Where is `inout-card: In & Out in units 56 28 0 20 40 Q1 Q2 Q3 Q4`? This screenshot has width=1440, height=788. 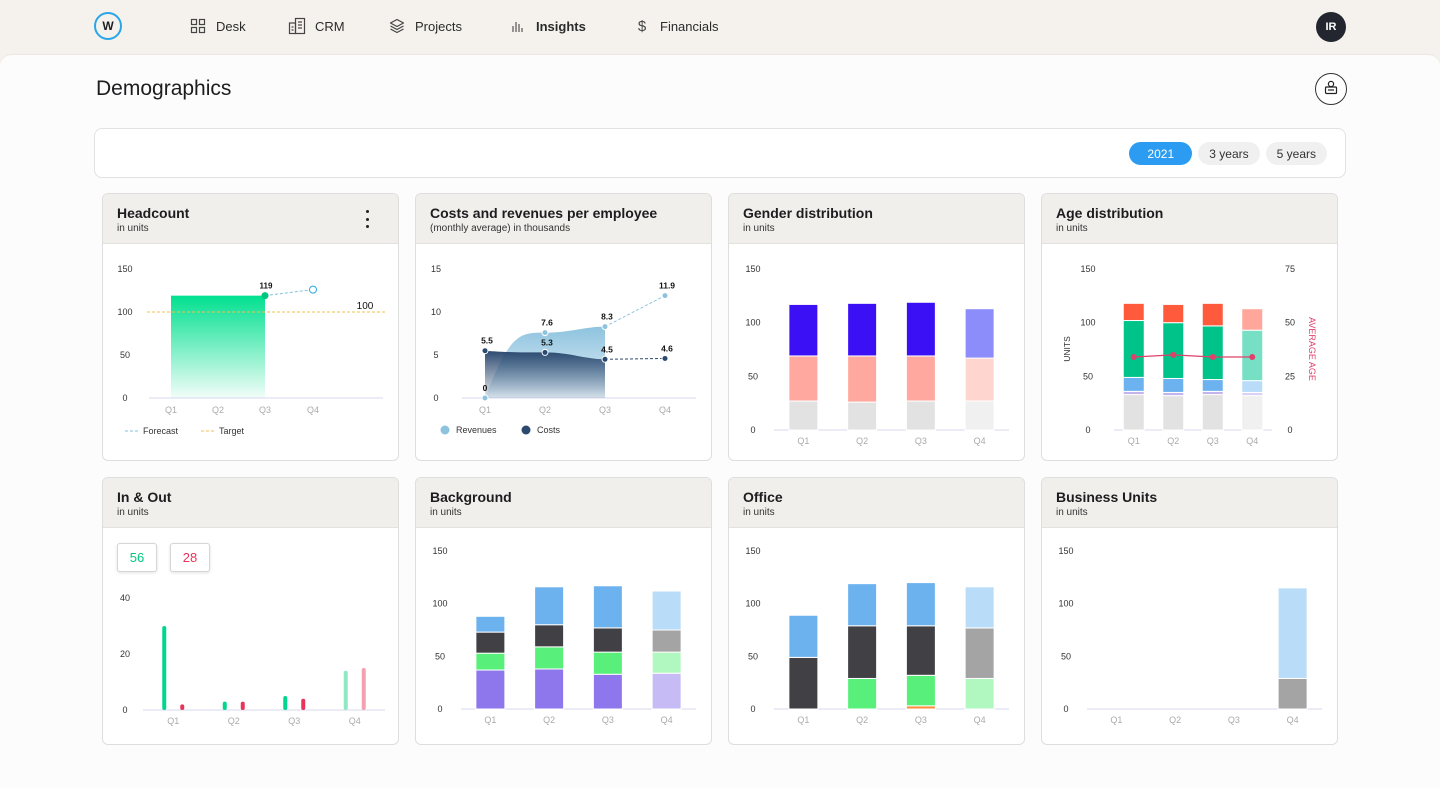 inout-card: In & Out in units 56 28 0 20 40 Q1 Q2 Q3 Q4 is located at coordinates (250, 611).